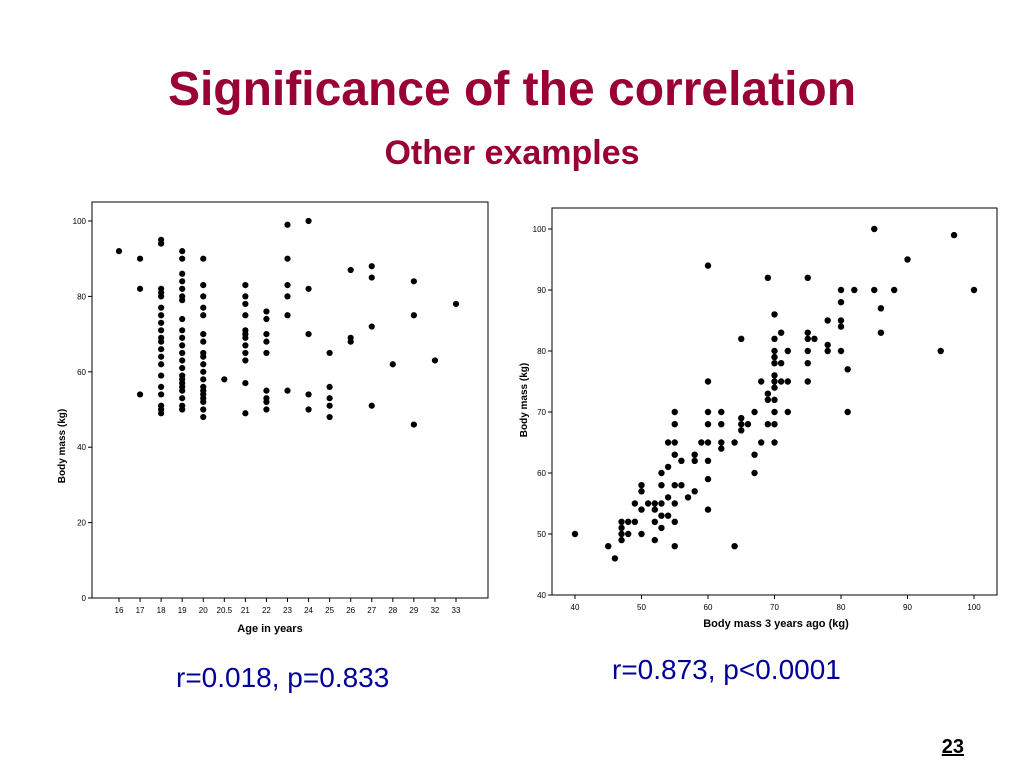 The image size is (1024, 768). I want to click on x-tick-label: 24, so click(308, 610).